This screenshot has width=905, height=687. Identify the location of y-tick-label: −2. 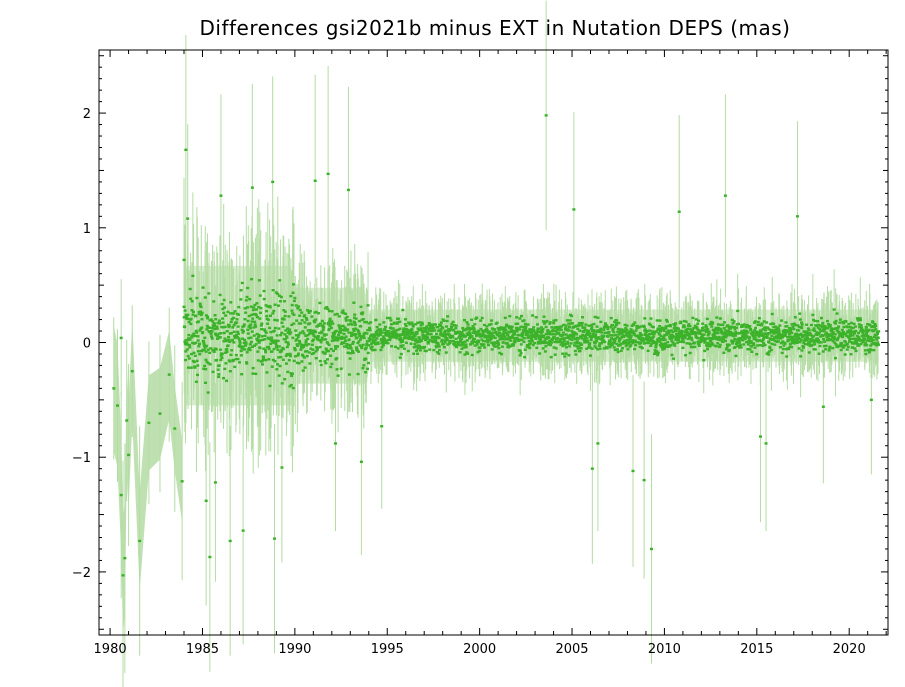
(81, 573).